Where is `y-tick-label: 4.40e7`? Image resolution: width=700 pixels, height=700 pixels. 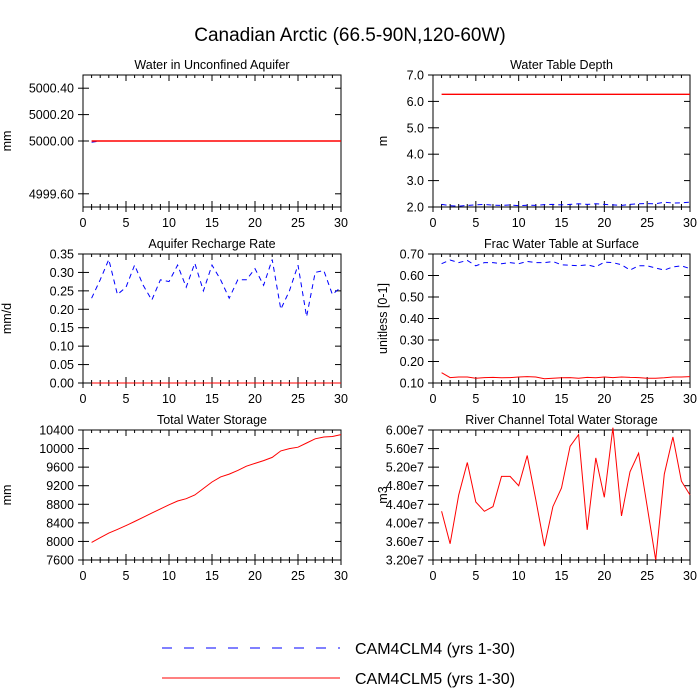 y-tick-label: 4.40e7 is located at coordinates (405, 505).